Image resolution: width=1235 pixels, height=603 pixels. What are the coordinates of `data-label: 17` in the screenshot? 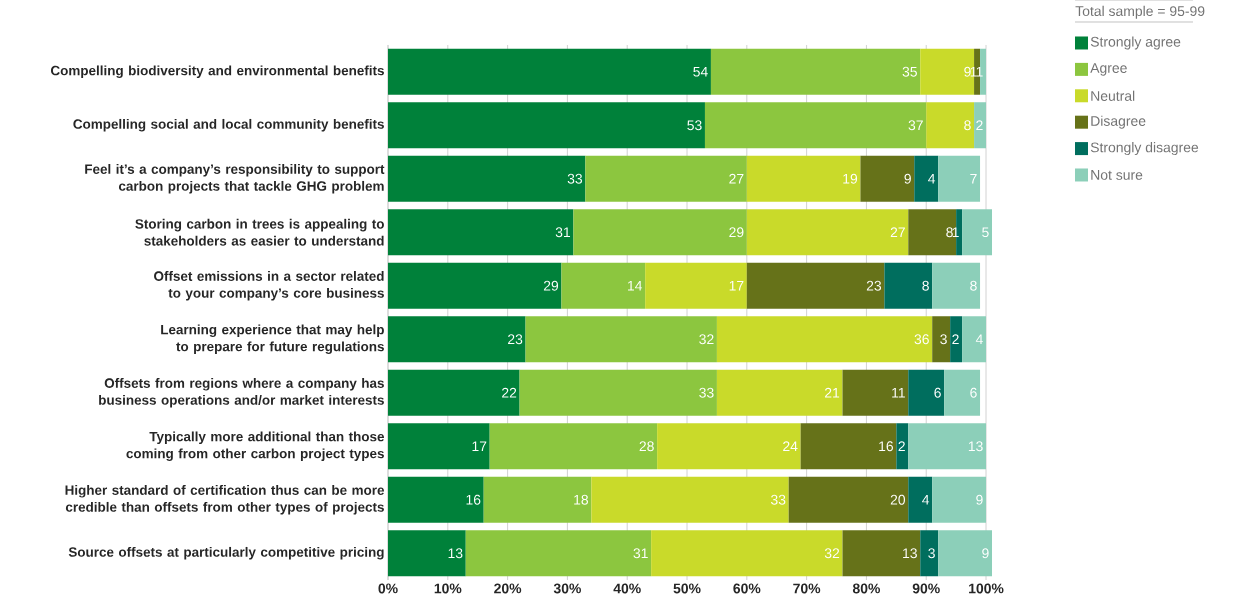 It's located at (736, 285).